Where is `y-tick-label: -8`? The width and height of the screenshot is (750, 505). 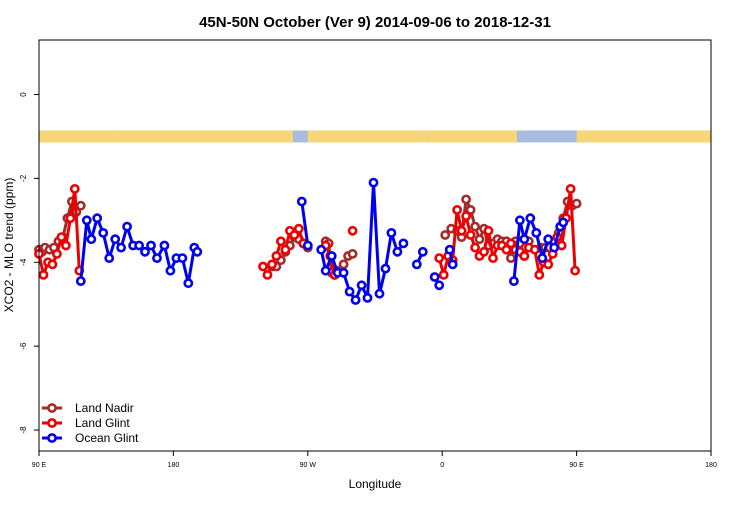 y-tick-label: -8 is located at coordinates (23, 430).